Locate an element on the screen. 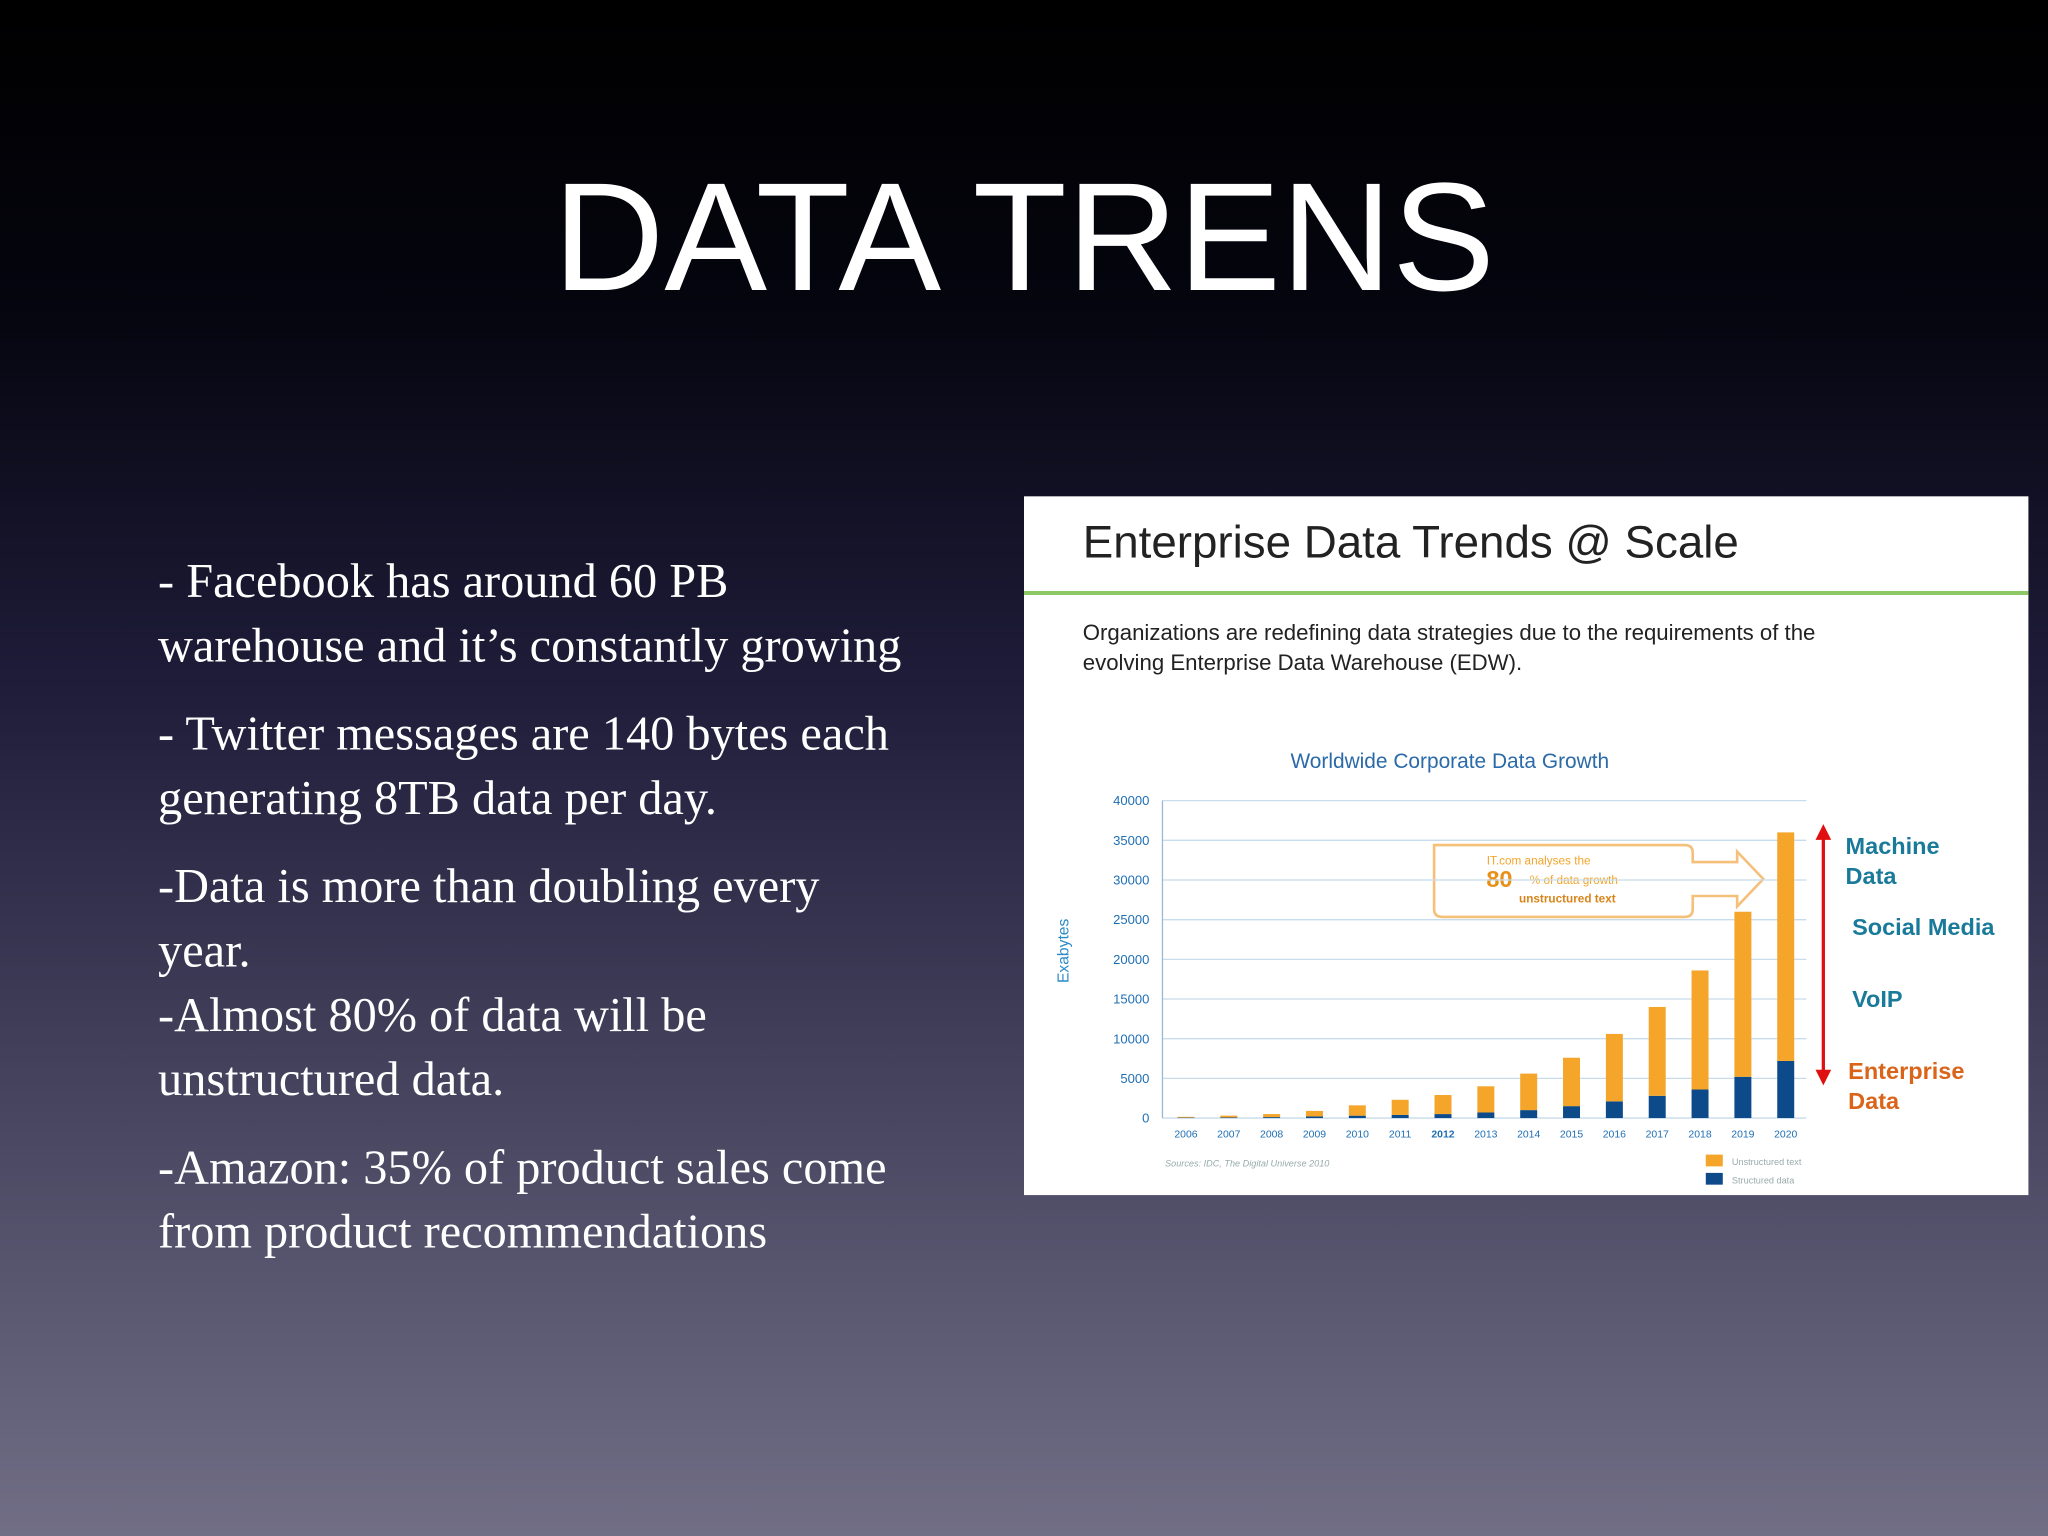  y-tick-label: 5000 is located at coordinates (1134, 1078).